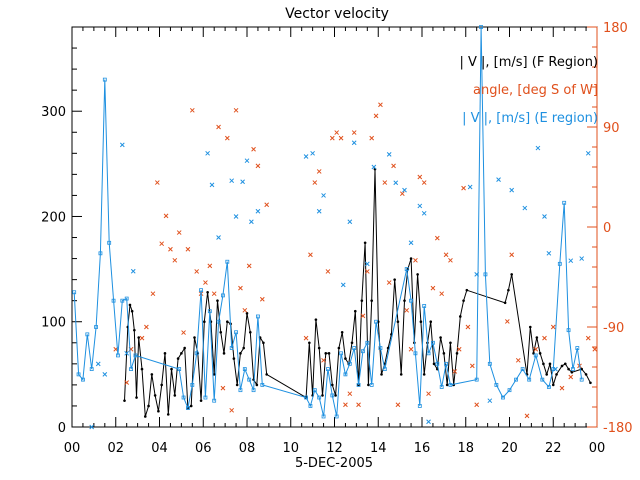 The height and width of the screenshot is (480, 640). What do you see at coordinates (553, 448) in the screenshot?
I see `x-tick-label: 22` at bounding box center [553, 448].